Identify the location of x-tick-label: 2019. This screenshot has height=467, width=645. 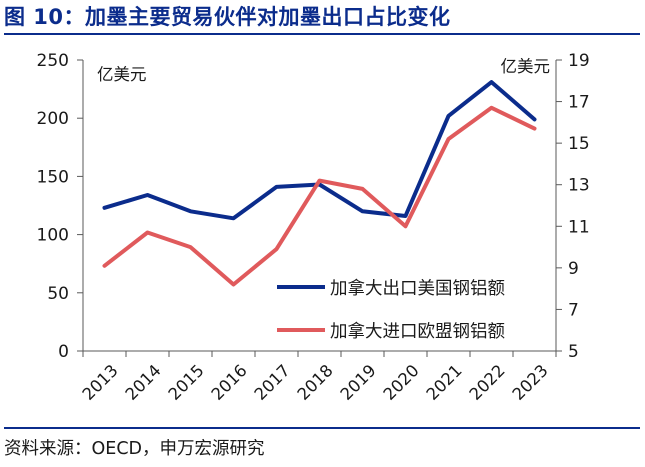
(358, 382).